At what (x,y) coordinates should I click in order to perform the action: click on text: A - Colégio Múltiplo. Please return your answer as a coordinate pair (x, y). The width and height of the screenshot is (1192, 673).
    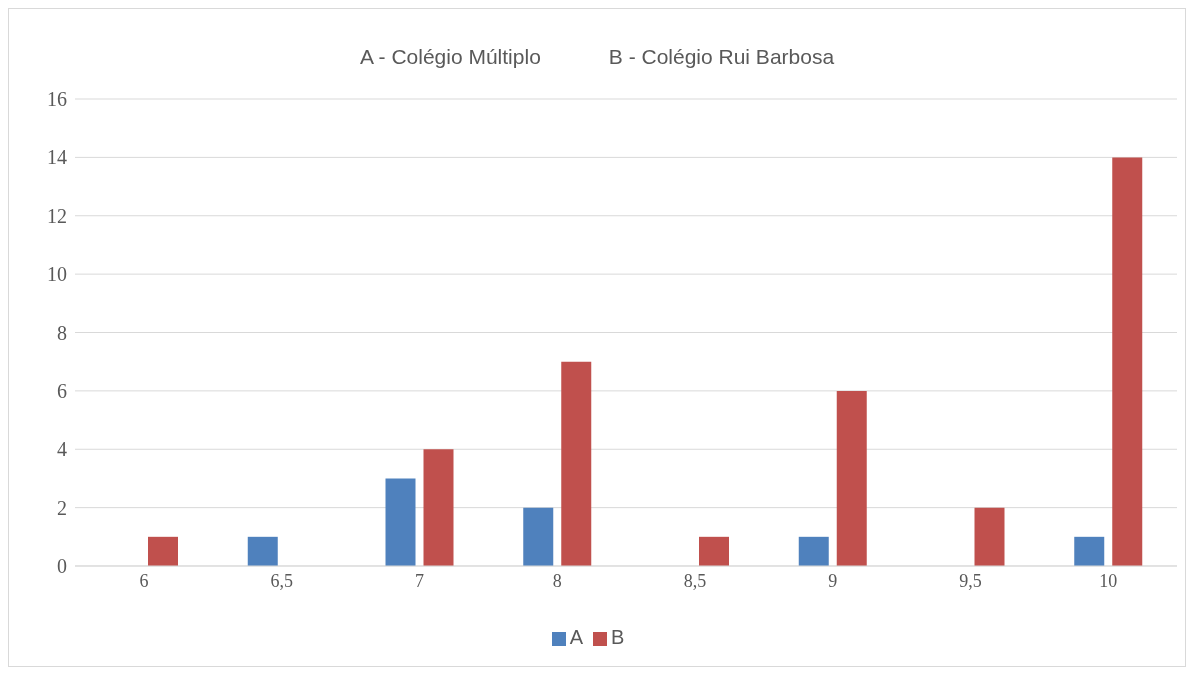
    Looking at the image, I should click on (450, 57).